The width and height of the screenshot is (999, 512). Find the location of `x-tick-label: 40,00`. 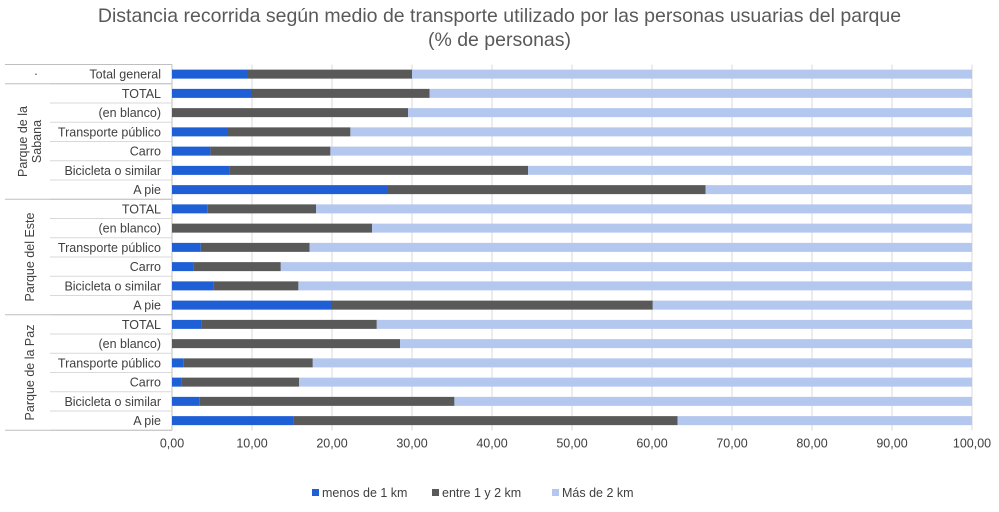

x-tick-label: 40,00 is located at coordinates (491, 443).